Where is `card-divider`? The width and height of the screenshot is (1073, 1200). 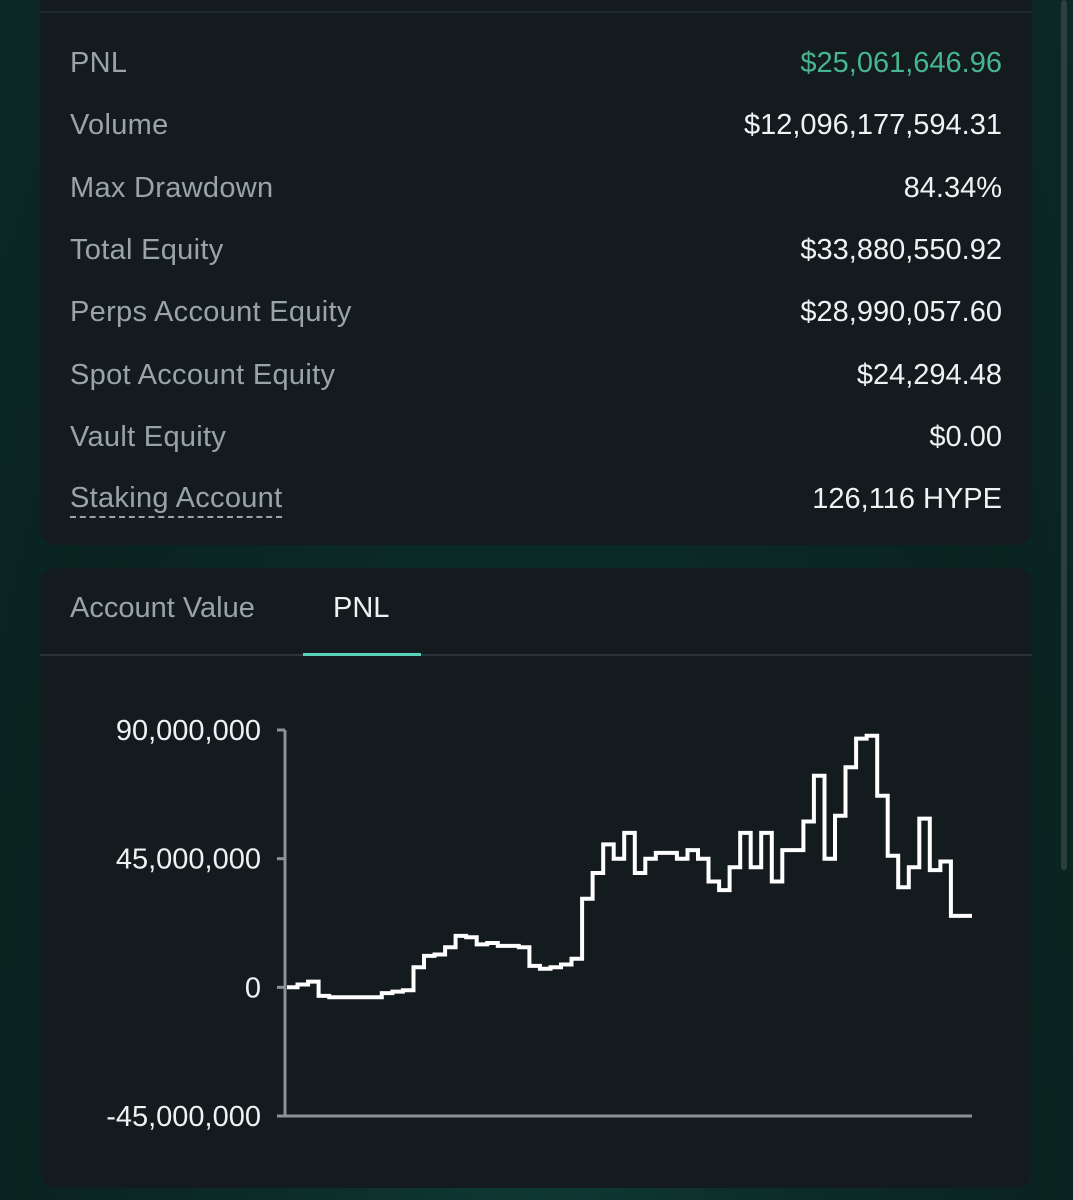
card-divider is located at coordinates (536, 12).